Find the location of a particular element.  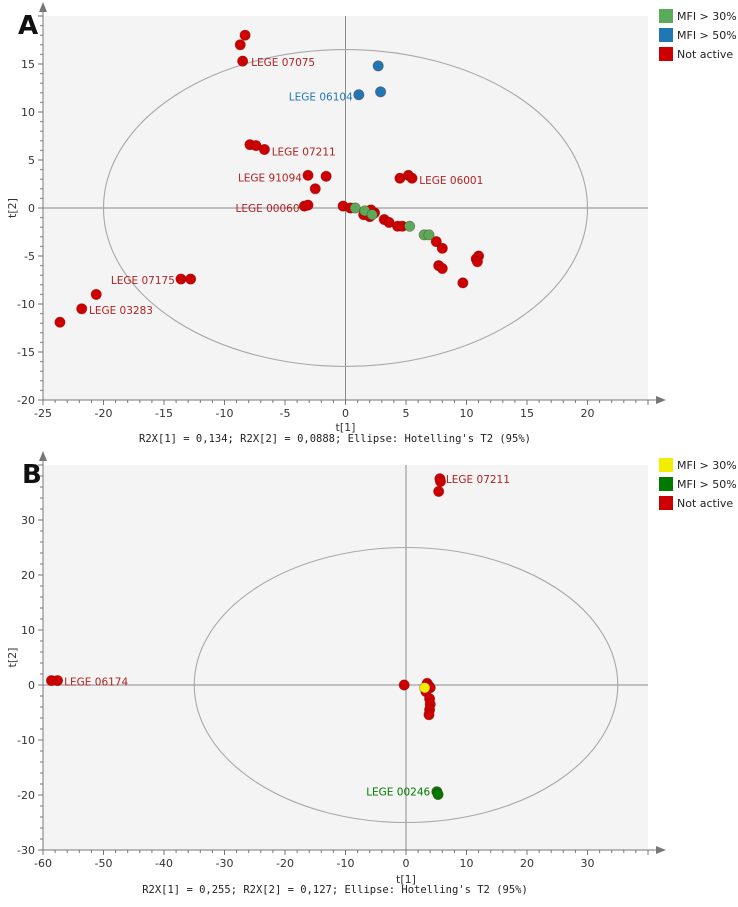

legend-label: Not active is located at coordinates (705, 503).